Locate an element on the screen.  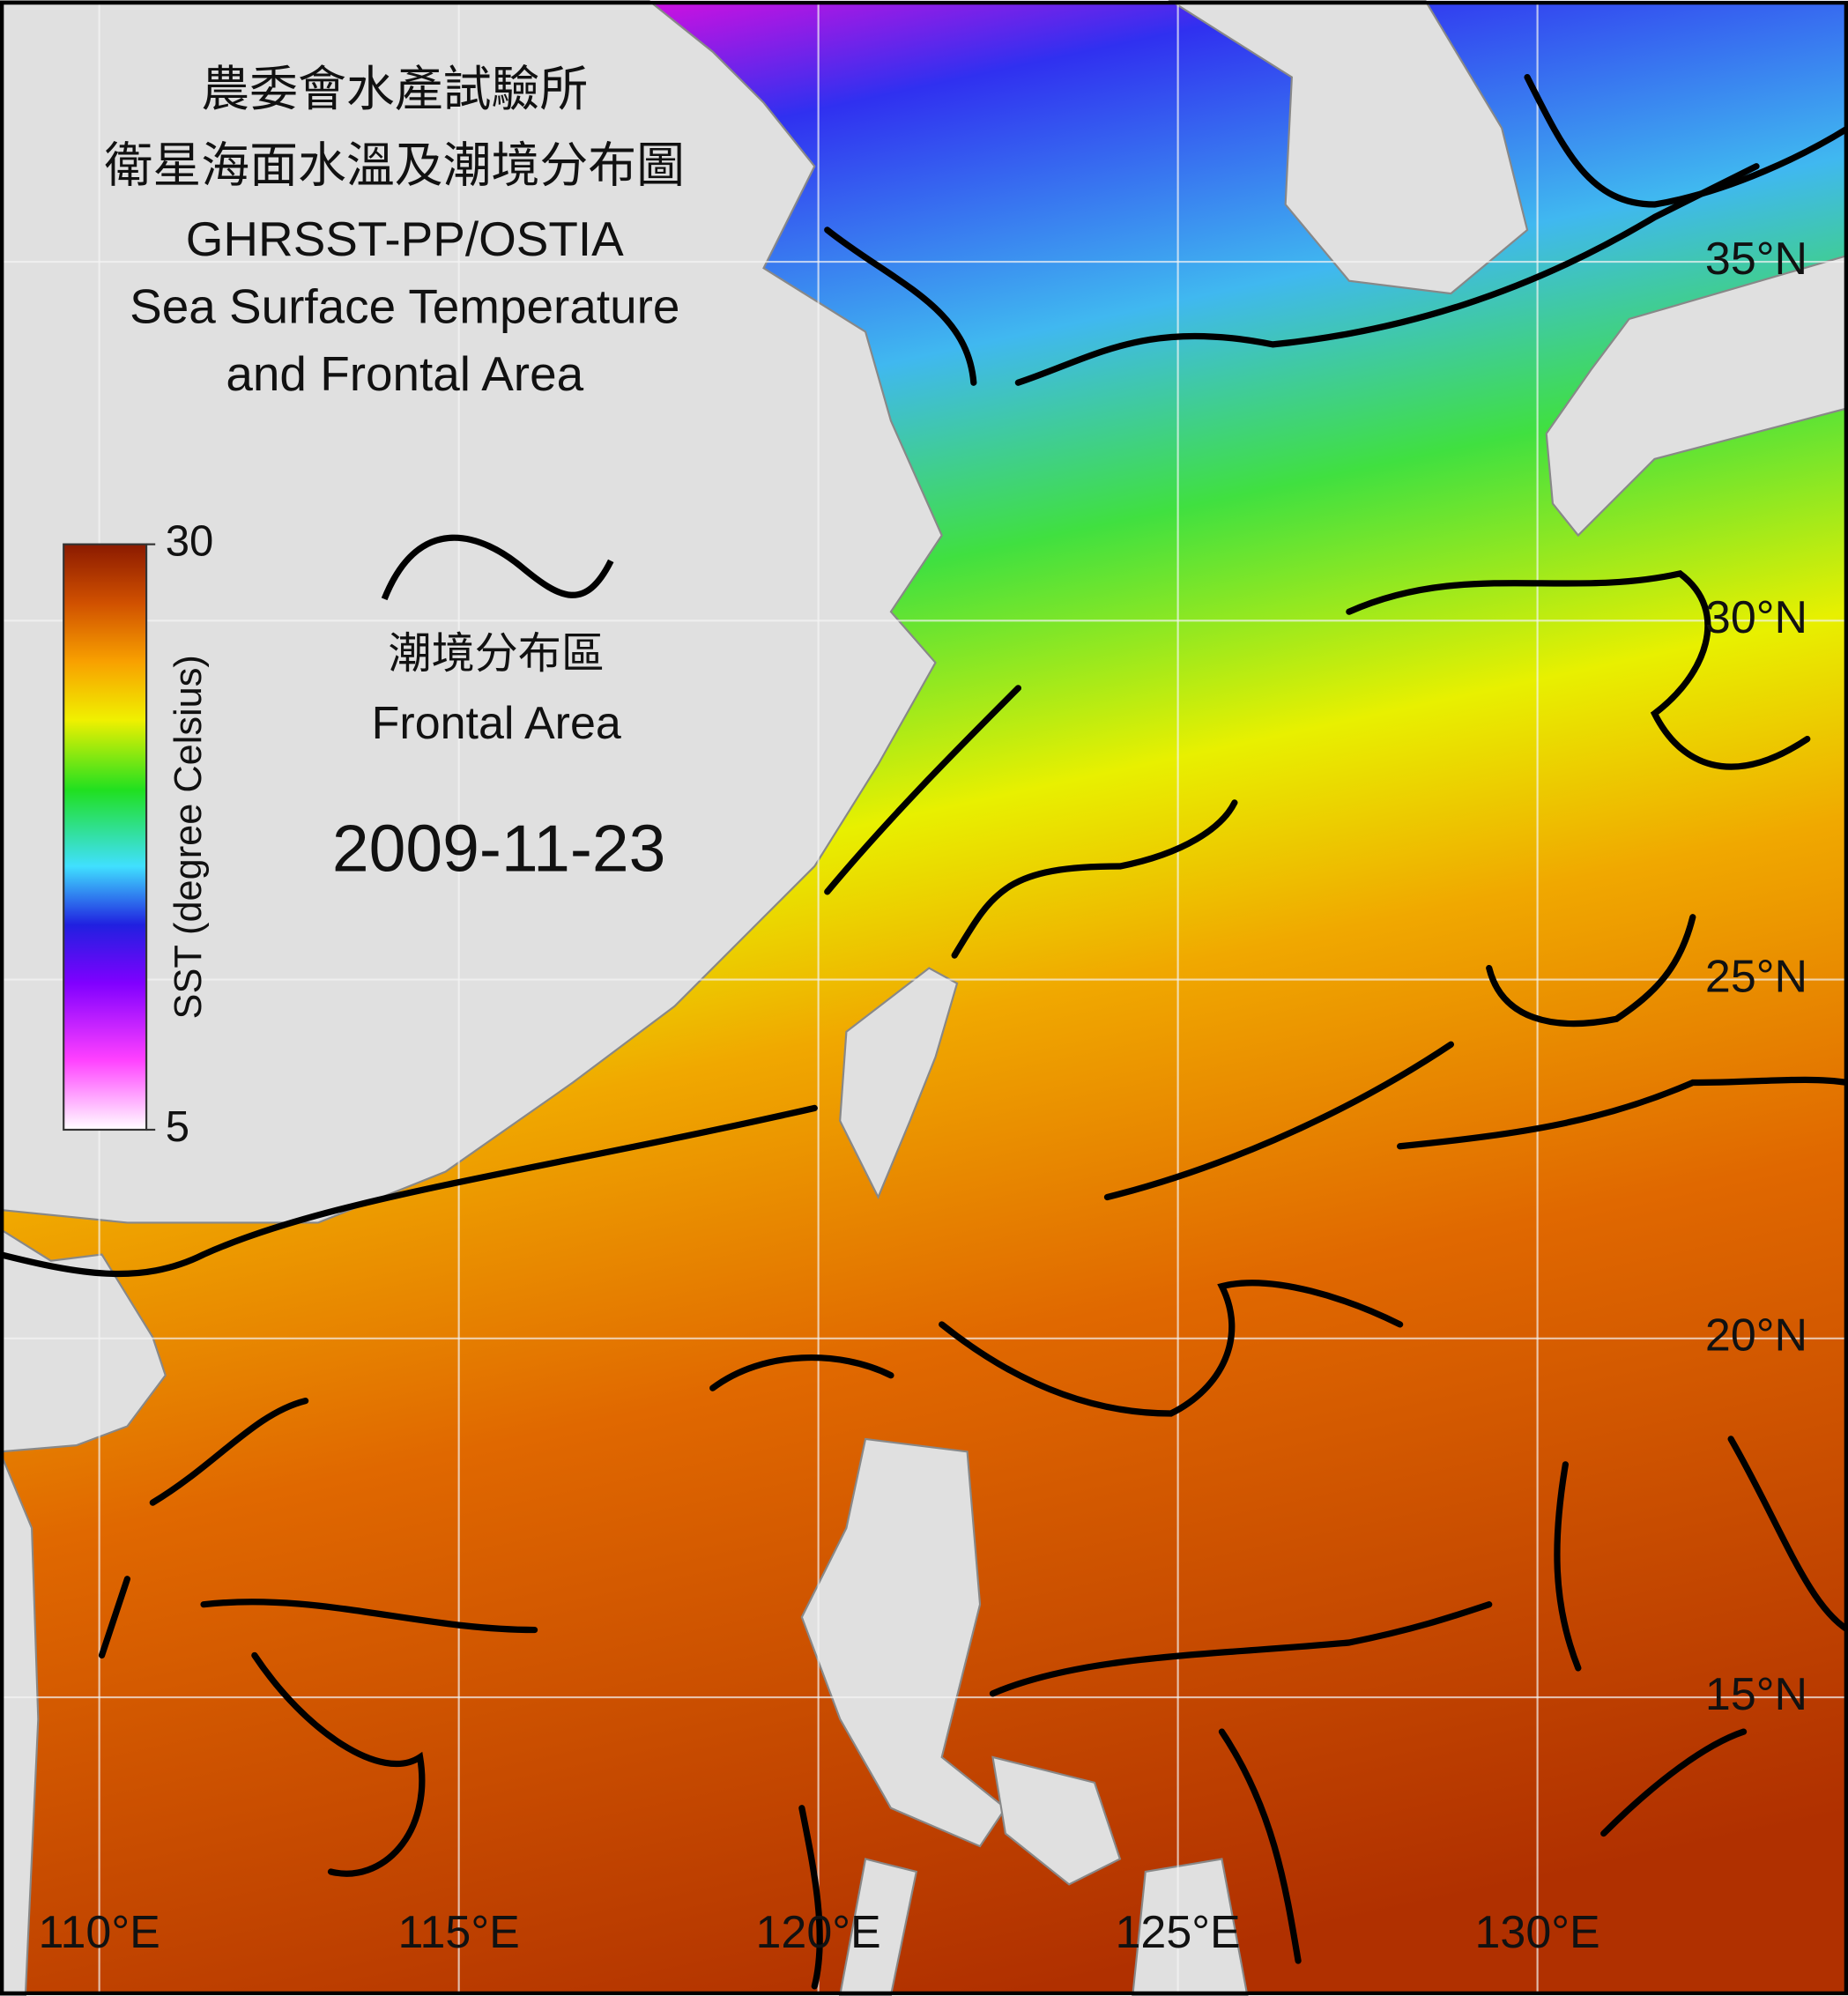
colorbar: SST (degree Celsius) 30 5 is located at coordinates (138, 834).